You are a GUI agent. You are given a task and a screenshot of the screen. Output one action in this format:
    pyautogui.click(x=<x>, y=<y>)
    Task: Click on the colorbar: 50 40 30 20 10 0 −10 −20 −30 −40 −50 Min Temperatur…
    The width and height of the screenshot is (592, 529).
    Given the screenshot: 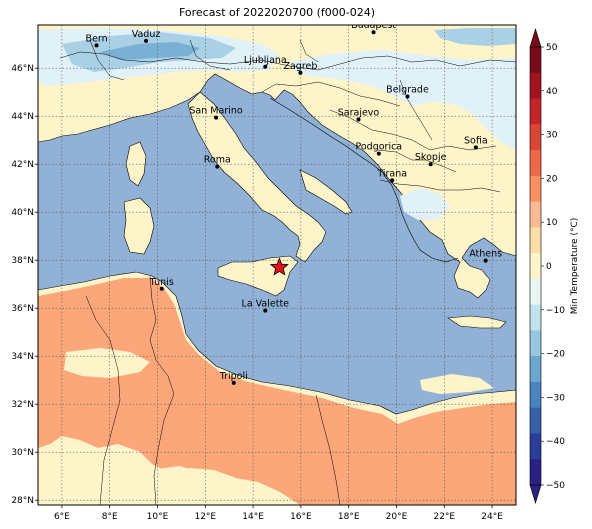 What is the action you would take?
    pyautogui.click(x=554, y=266)
    